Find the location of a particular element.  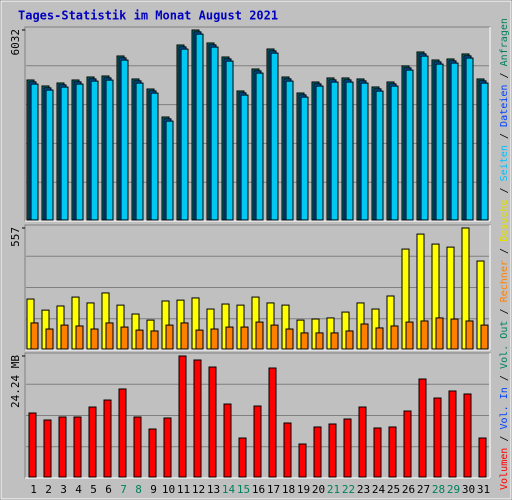

x-tick-label: 31 is located at coordinates (483, 489).